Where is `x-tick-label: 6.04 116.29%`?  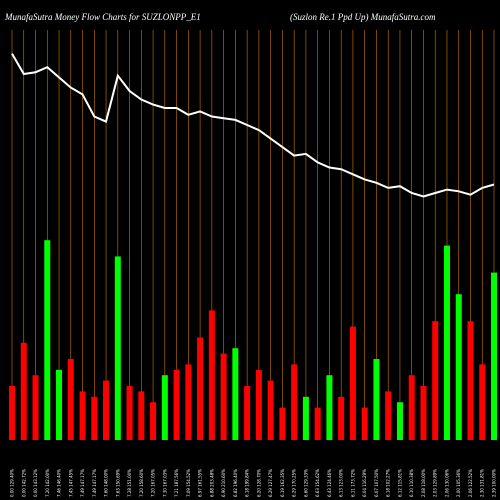
x-tick-label: 6.04 116.29% is located at coordinates (364, 483).